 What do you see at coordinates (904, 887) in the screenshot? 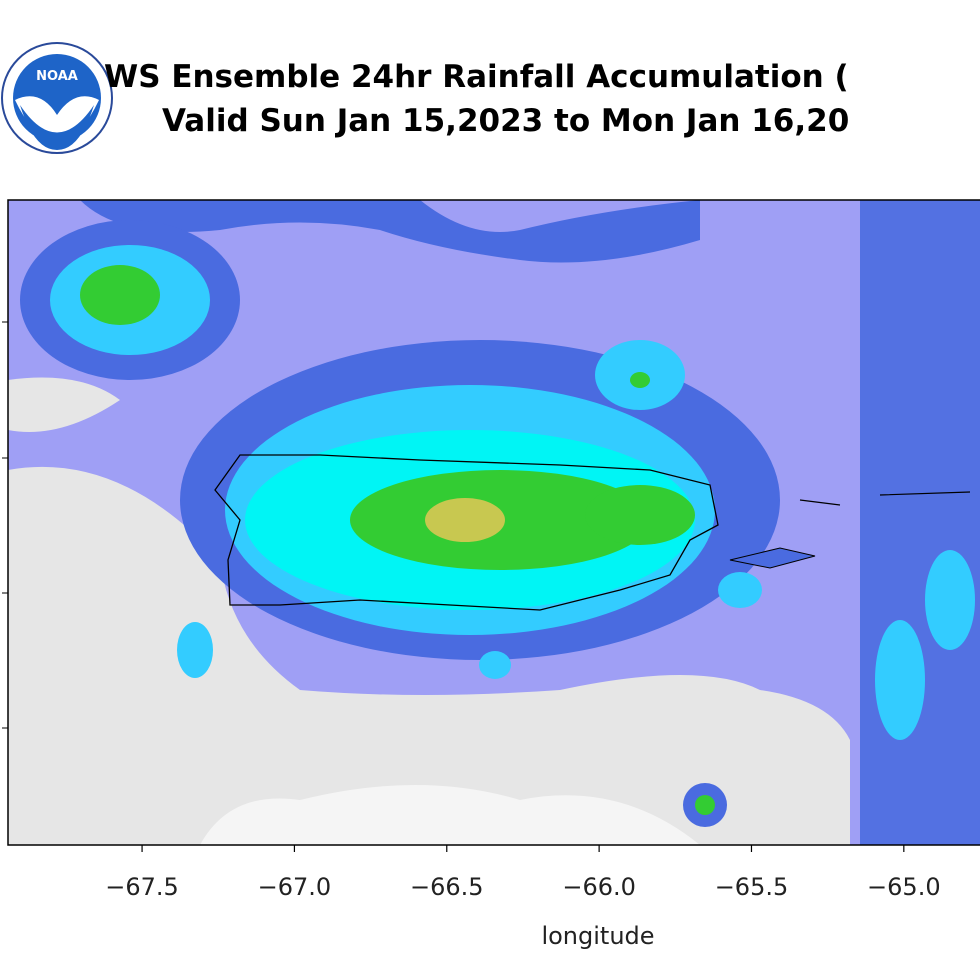
I see `x-tick-label: −65.0` at bounding box center [904, 887].